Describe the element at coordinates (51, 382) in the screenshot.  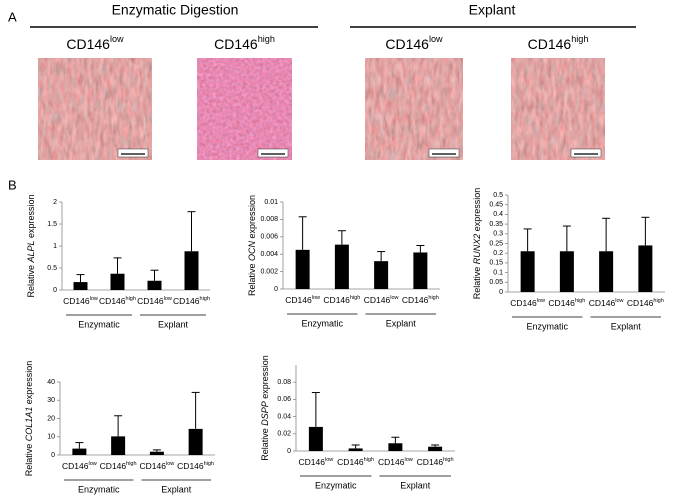
I see `y-tick-label: 40` at that location.